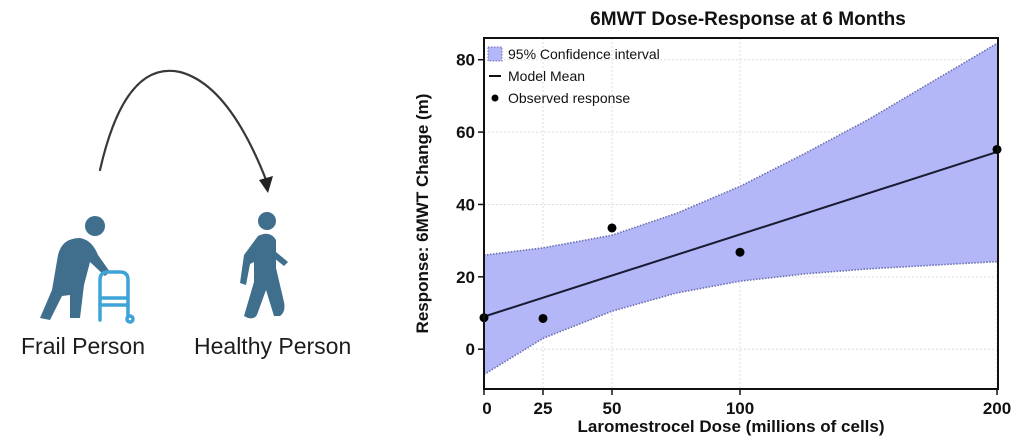  I want to click on legend-label: Observed response, so click(569, 98).